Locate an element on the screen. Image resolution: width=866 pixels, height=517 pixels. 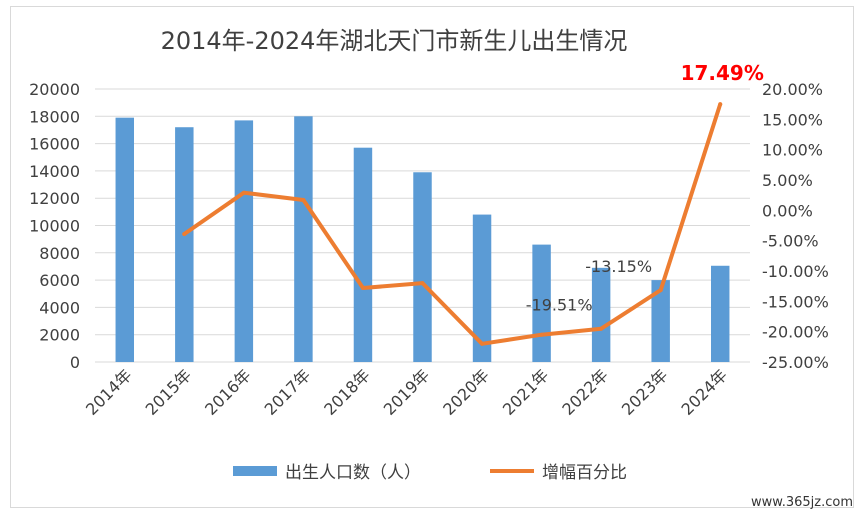
x-tick-label: 2016年 is located at coordinates (228, 392).